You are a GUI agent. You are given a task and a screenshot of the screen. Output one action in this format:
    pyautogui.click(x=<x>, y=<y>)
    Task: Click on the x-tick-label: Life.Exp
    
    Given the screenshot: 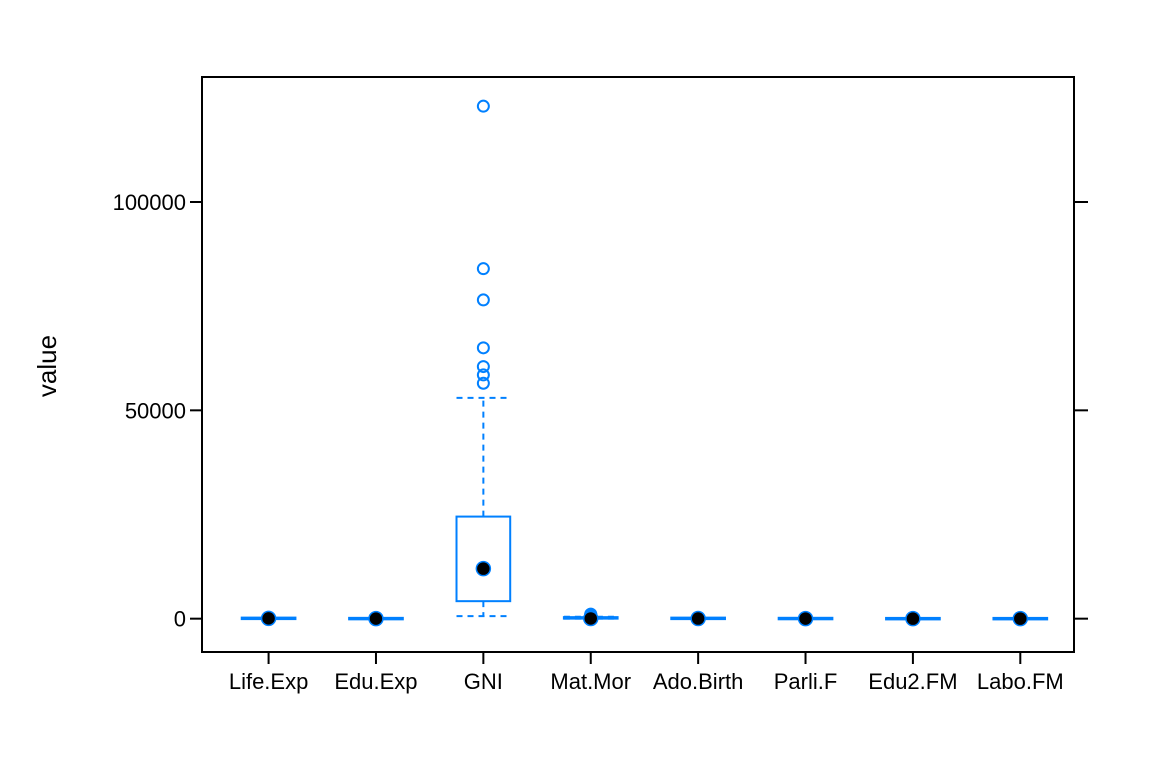 What is the action you would take?
    pyautogui.click(x=269, y=681)
    